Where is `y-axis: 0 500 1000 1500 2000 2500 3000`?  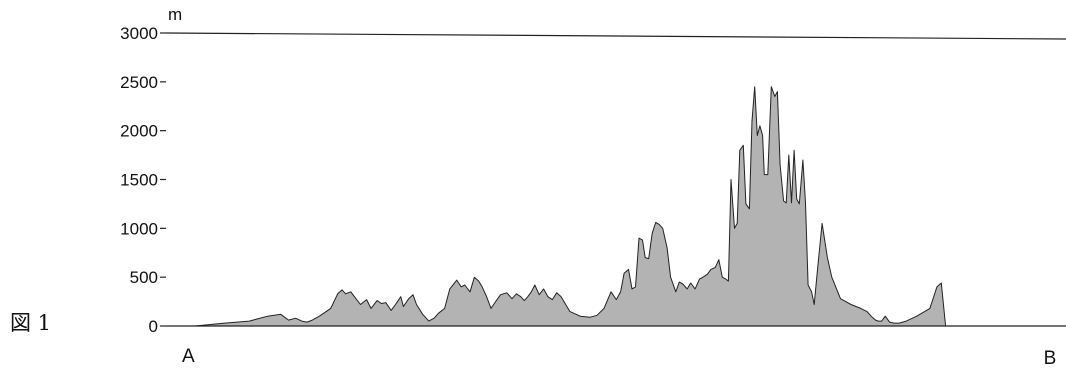
y-axis: 0 500 1000 1500 2000 2500 3000 is located at coordinates (143, 180).